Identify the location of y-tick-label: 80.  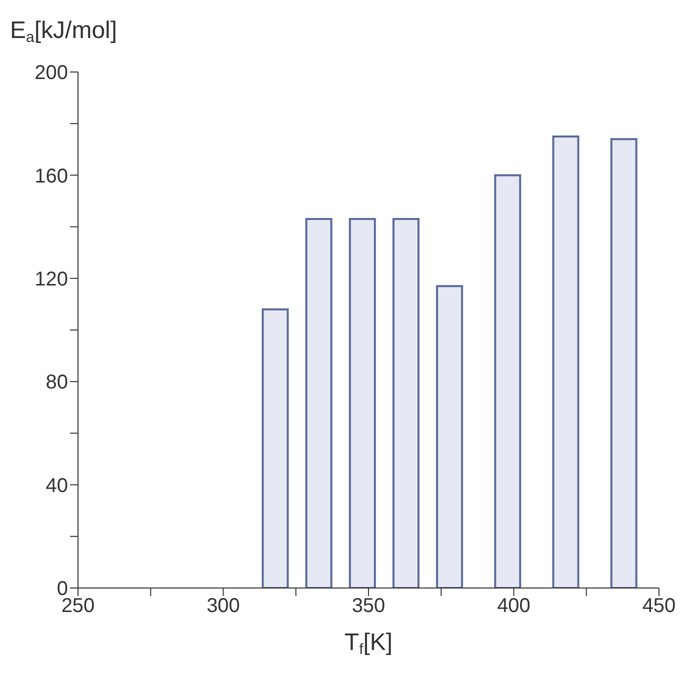
(57, 383).